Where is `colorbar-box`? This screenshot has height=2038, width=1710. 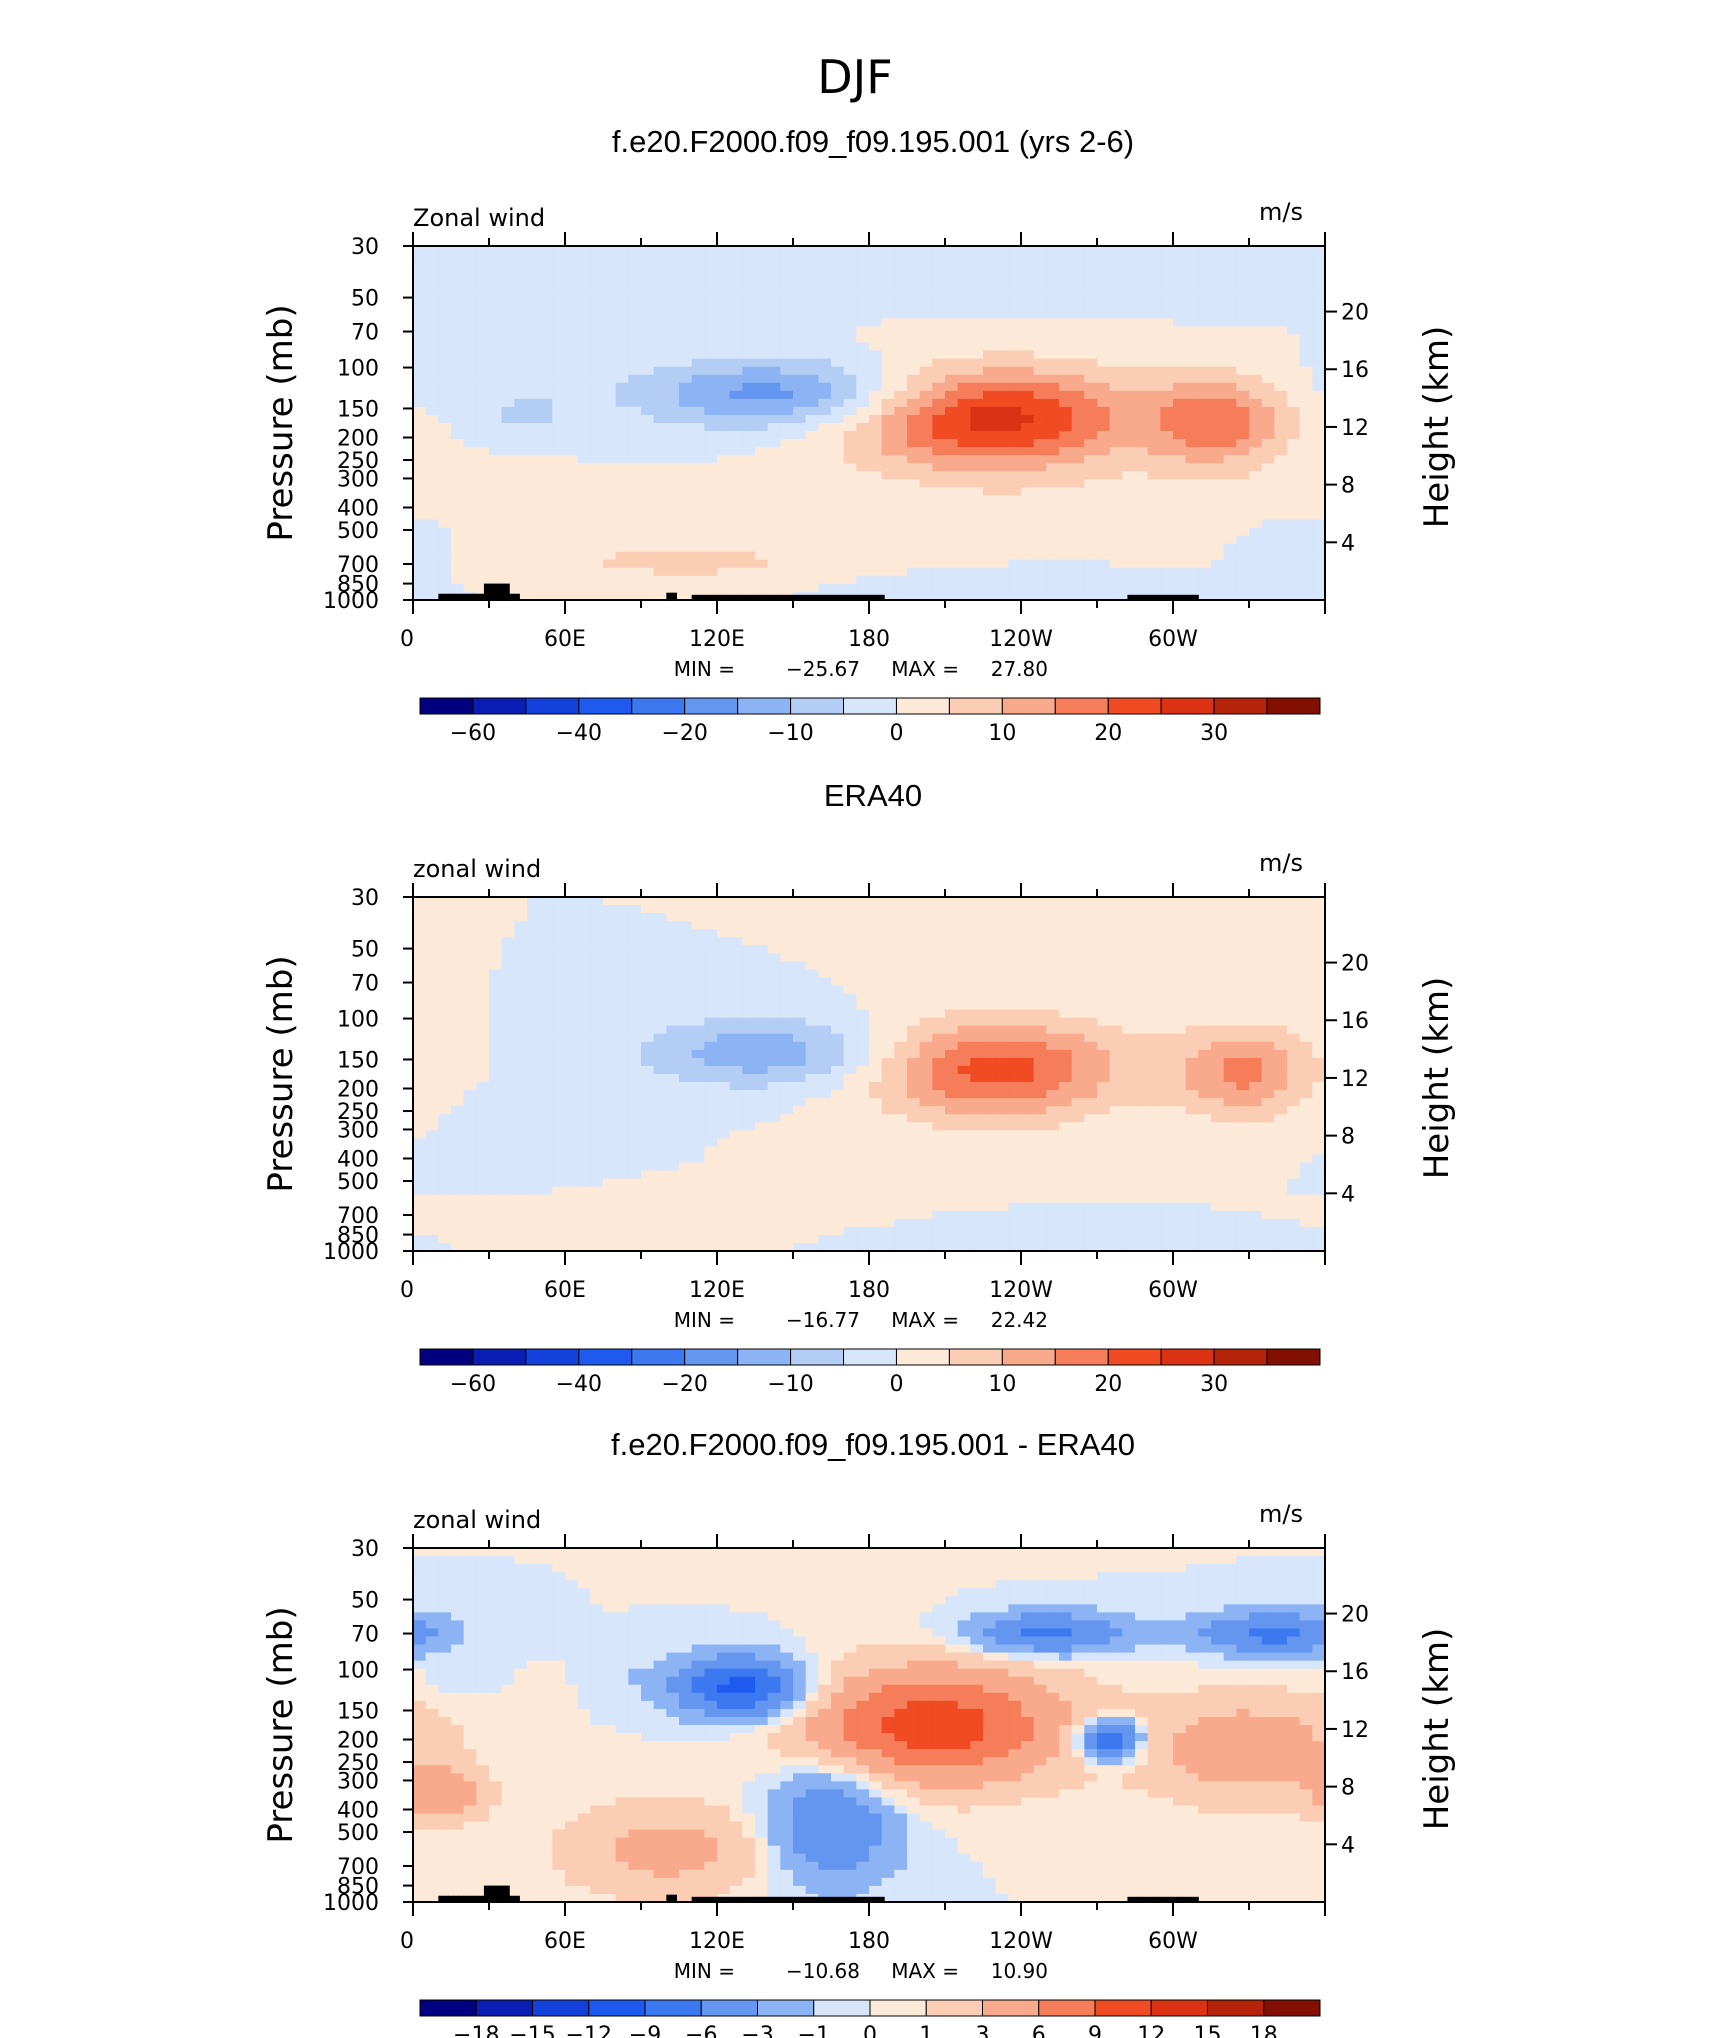
colorbar-box is located at coordinates (1293, 706).